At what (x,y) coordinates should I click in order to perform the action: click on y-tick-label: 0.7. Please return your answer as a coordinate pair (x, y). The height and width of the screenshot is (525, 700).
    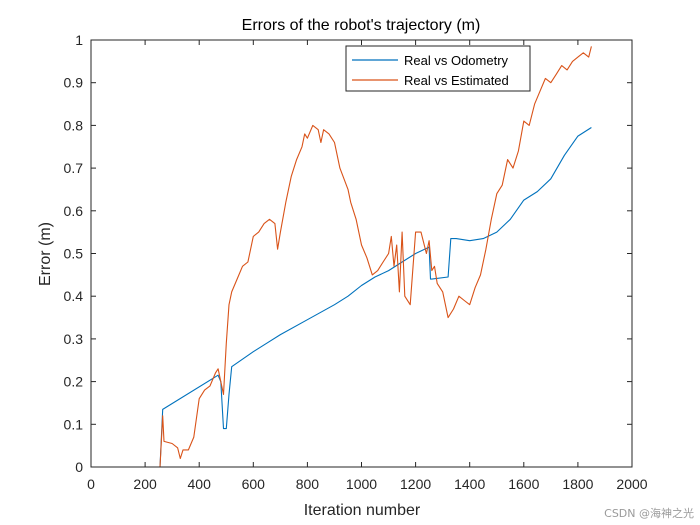
    Looking at the image, I should click on (74, 168).